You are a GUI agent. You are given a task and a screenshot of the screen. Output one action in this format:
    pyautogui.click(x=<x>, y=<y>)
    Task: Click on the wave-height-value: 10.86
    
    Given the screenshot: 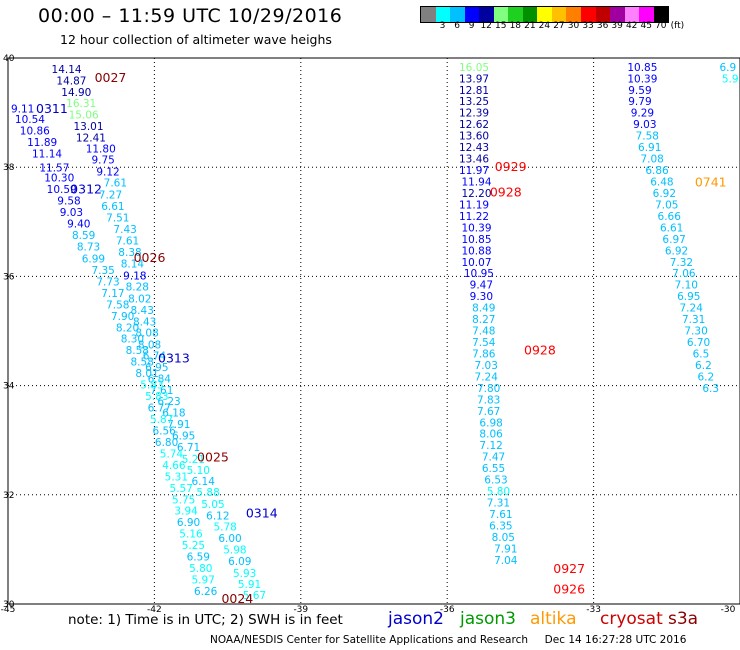 What is the action you would take?
    pyautogui.click(x=35, y=132)
    